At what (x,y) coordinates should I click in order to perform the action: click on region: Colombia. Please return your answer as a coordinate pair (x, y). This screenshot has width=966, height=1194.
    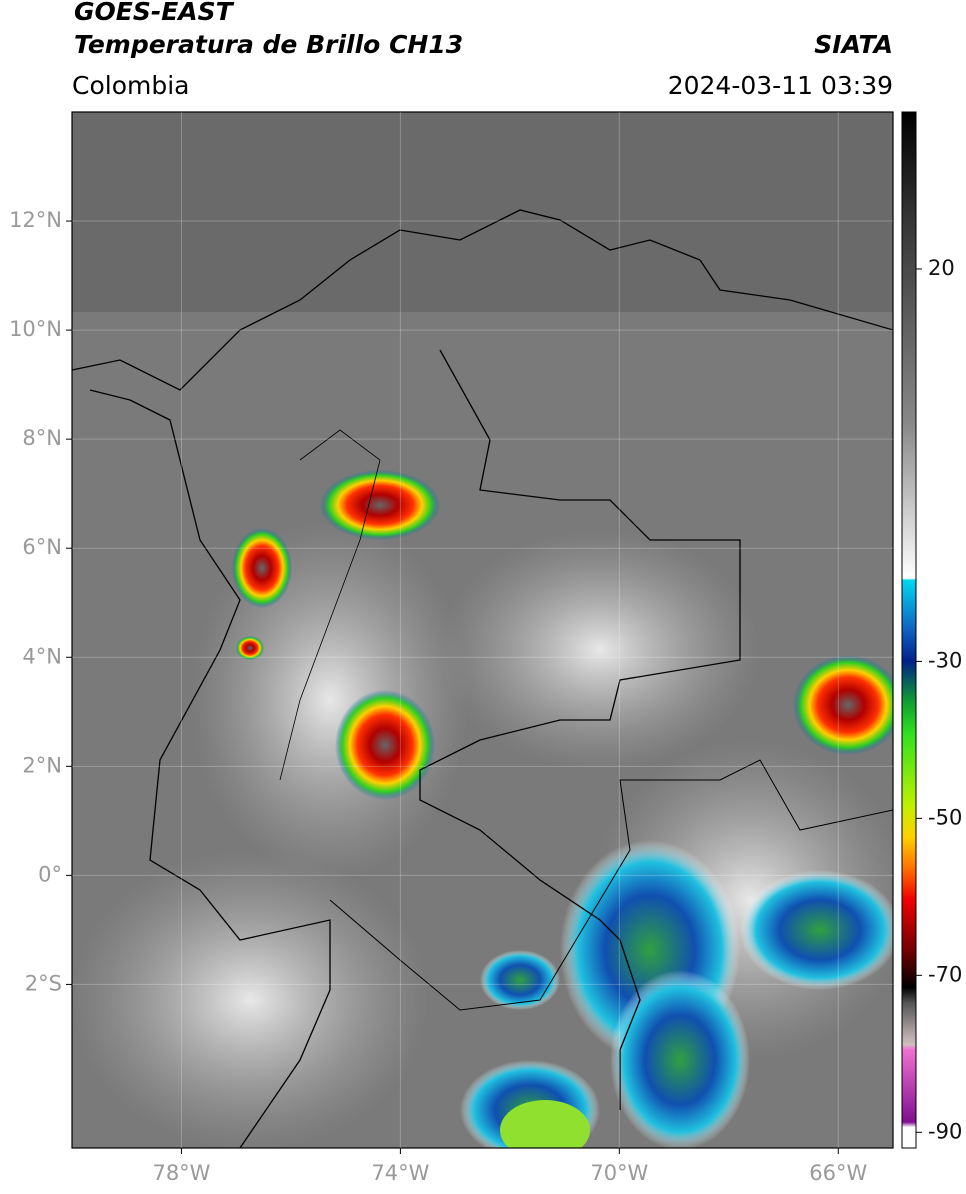
    Looking at the image, I should click on (130, 85).